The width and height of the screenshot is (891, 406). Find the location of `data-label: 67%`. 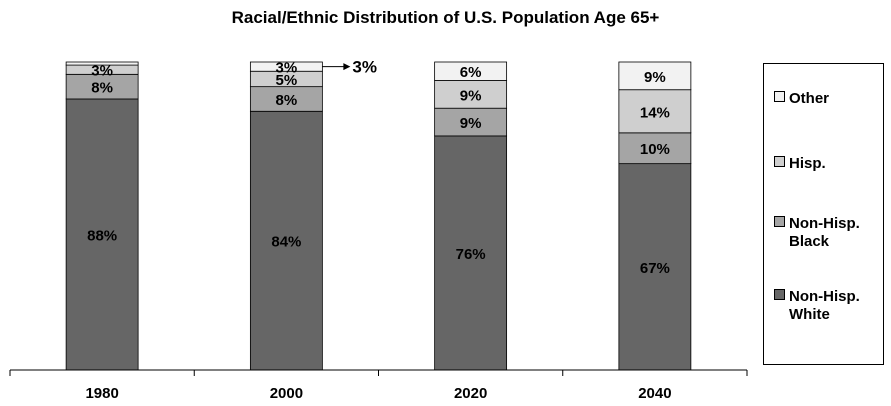

data-label: 67% is located at coordinates (655, 268).